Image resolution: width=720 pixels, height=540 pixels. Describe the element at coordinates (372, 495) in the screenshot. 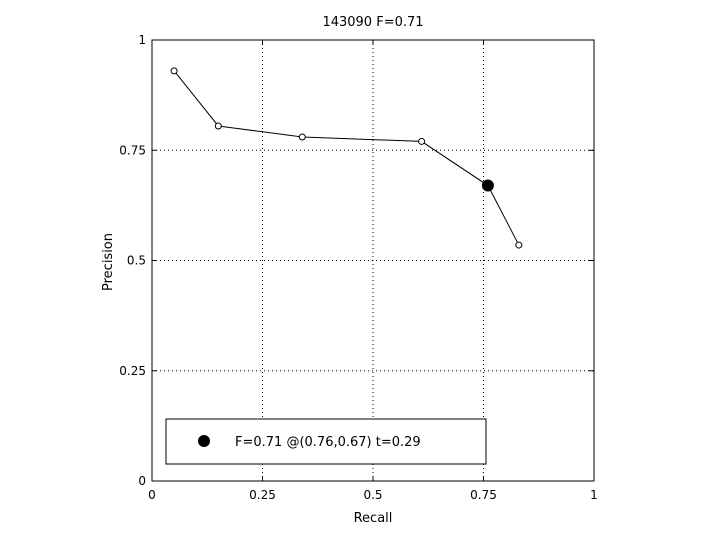

I see `x-tick-label: 0.5` at that location.